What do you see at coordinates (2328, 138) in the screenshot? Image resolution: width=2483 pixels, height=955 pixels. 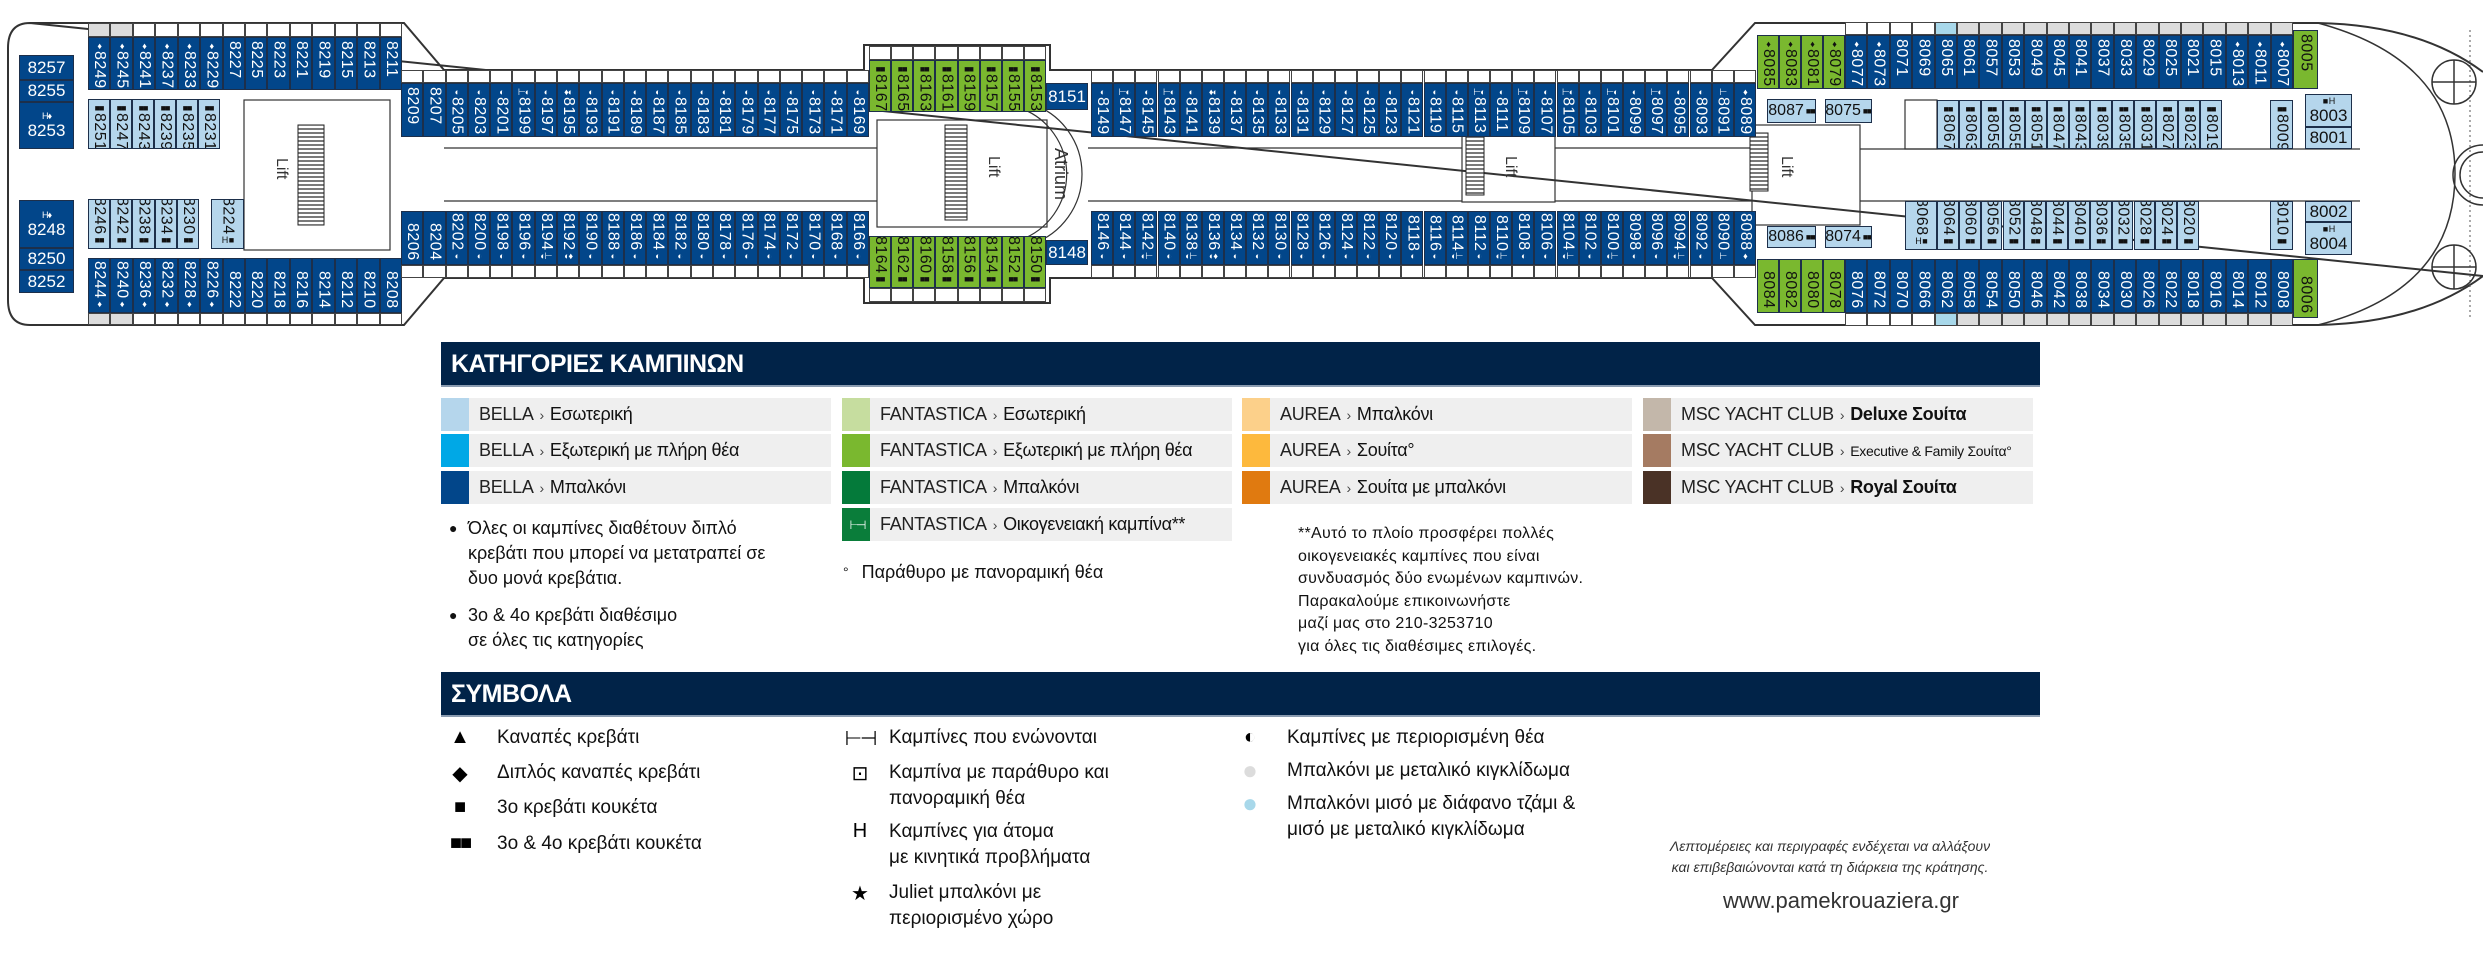 I see `cabin-8001: 8001` at bounding box center [2328, 138].